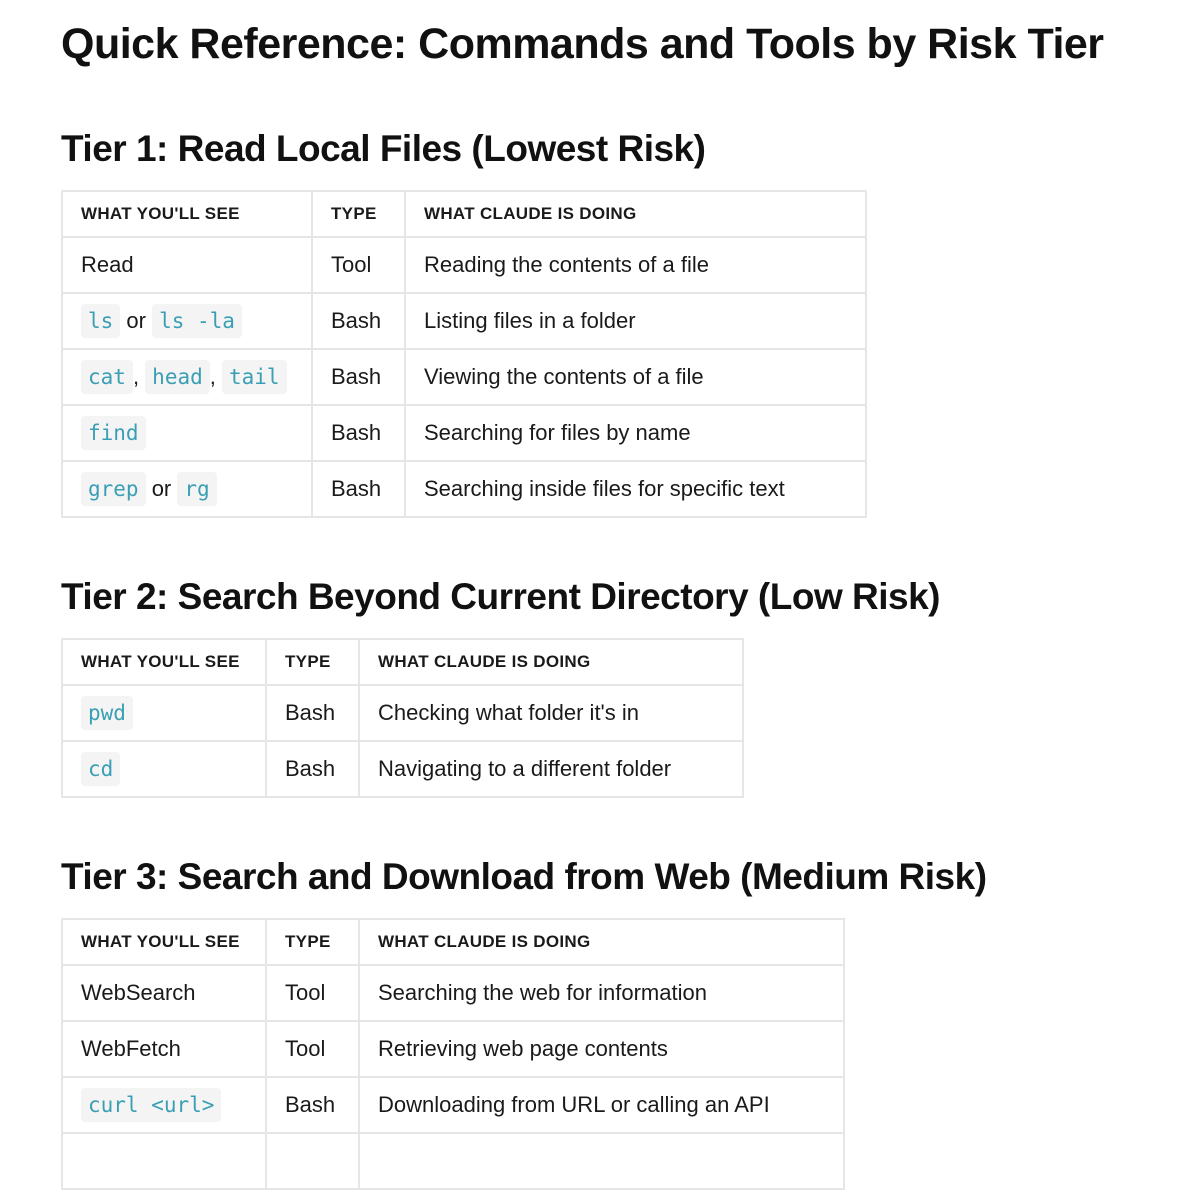 This screenshot has height=1190, width=1200. Describe the element at coordinates (164, 769) in the screenshot. I see `what-youll-see-cell: cd` at that location.